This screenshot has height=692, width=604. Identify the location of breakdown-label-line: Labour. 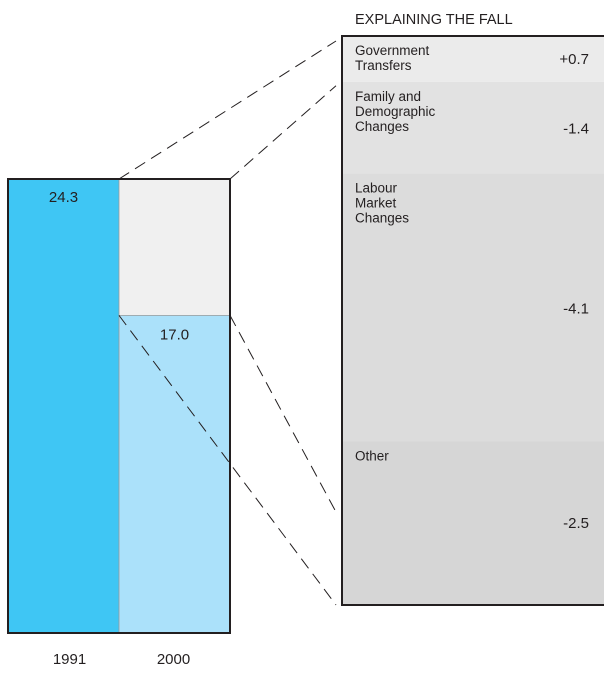
(376, 187).